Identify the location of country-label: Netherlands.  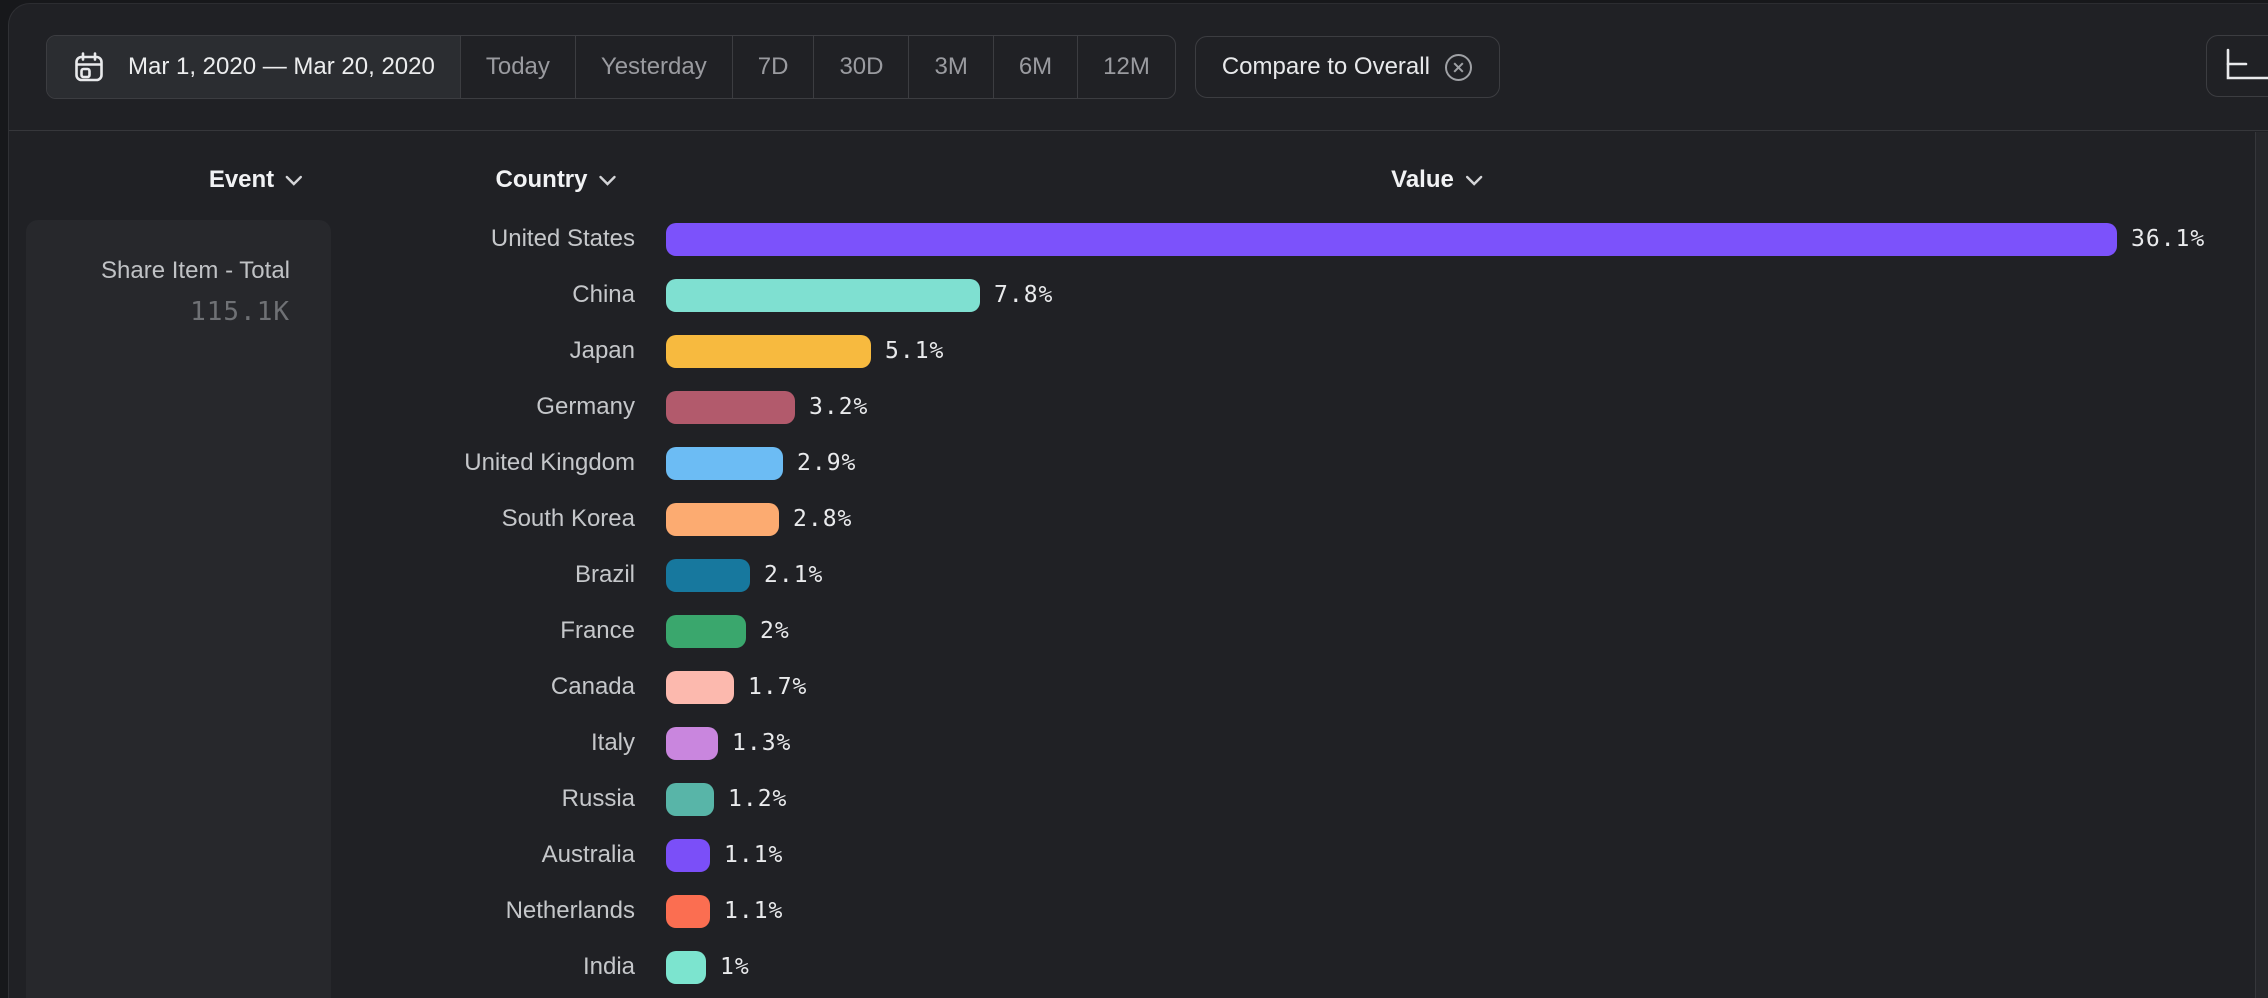
(570, 910).